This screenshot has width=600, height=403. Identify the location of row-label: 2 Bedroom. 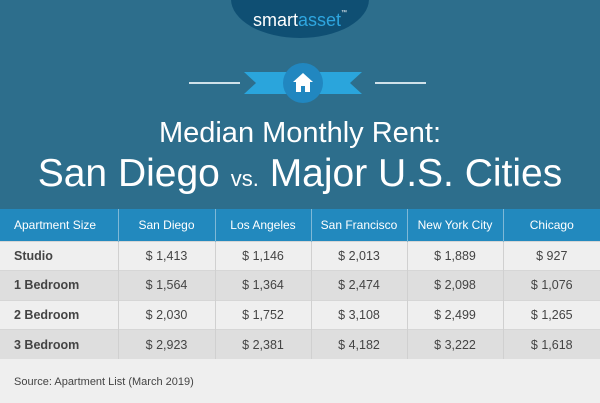
(59, 314).